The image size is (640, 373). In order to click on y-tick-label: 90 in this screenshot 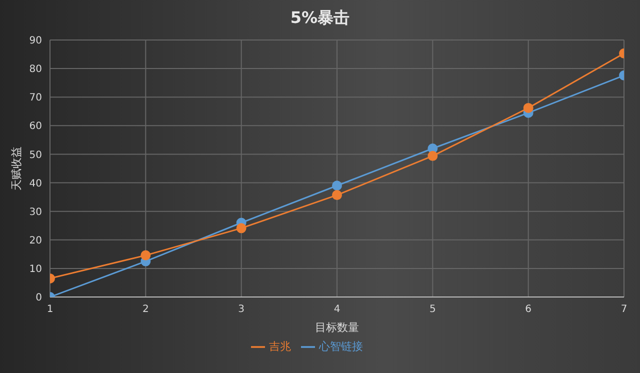, I will do `click(35, 41)`.